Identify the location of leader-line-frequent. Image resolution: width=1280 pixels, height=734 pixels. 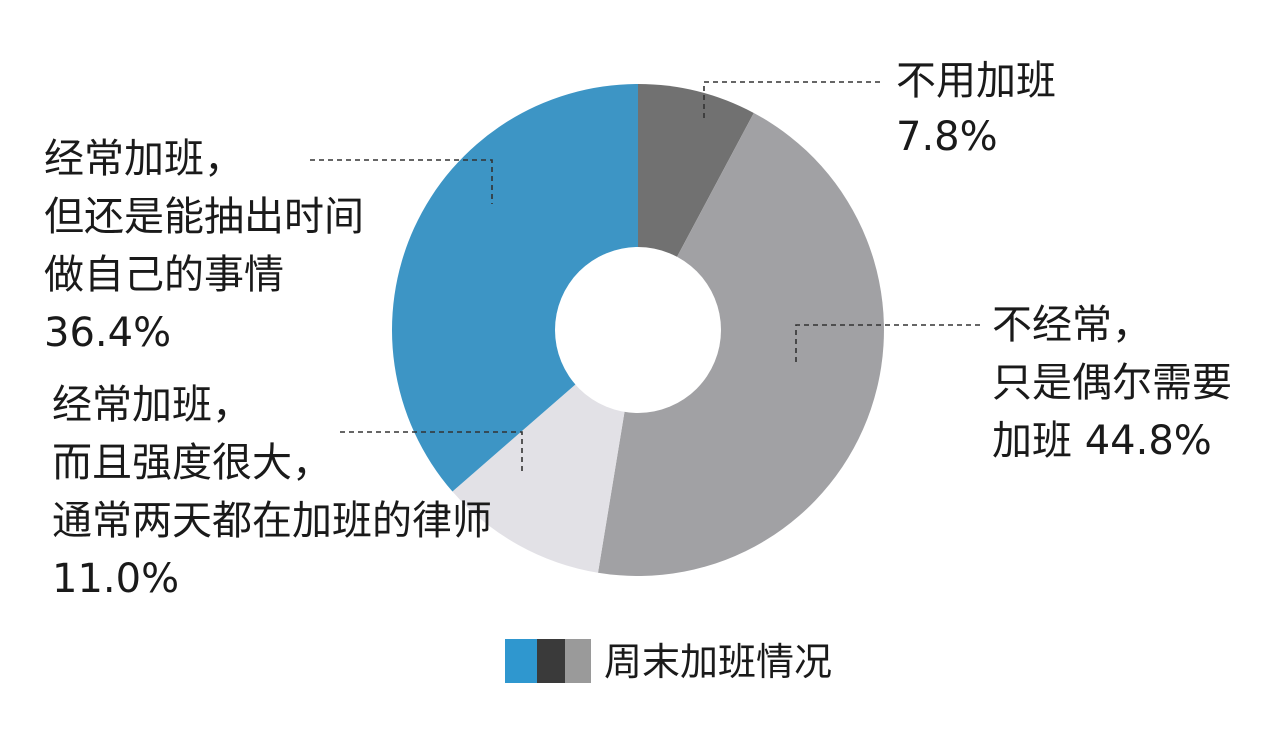
(401, 181).